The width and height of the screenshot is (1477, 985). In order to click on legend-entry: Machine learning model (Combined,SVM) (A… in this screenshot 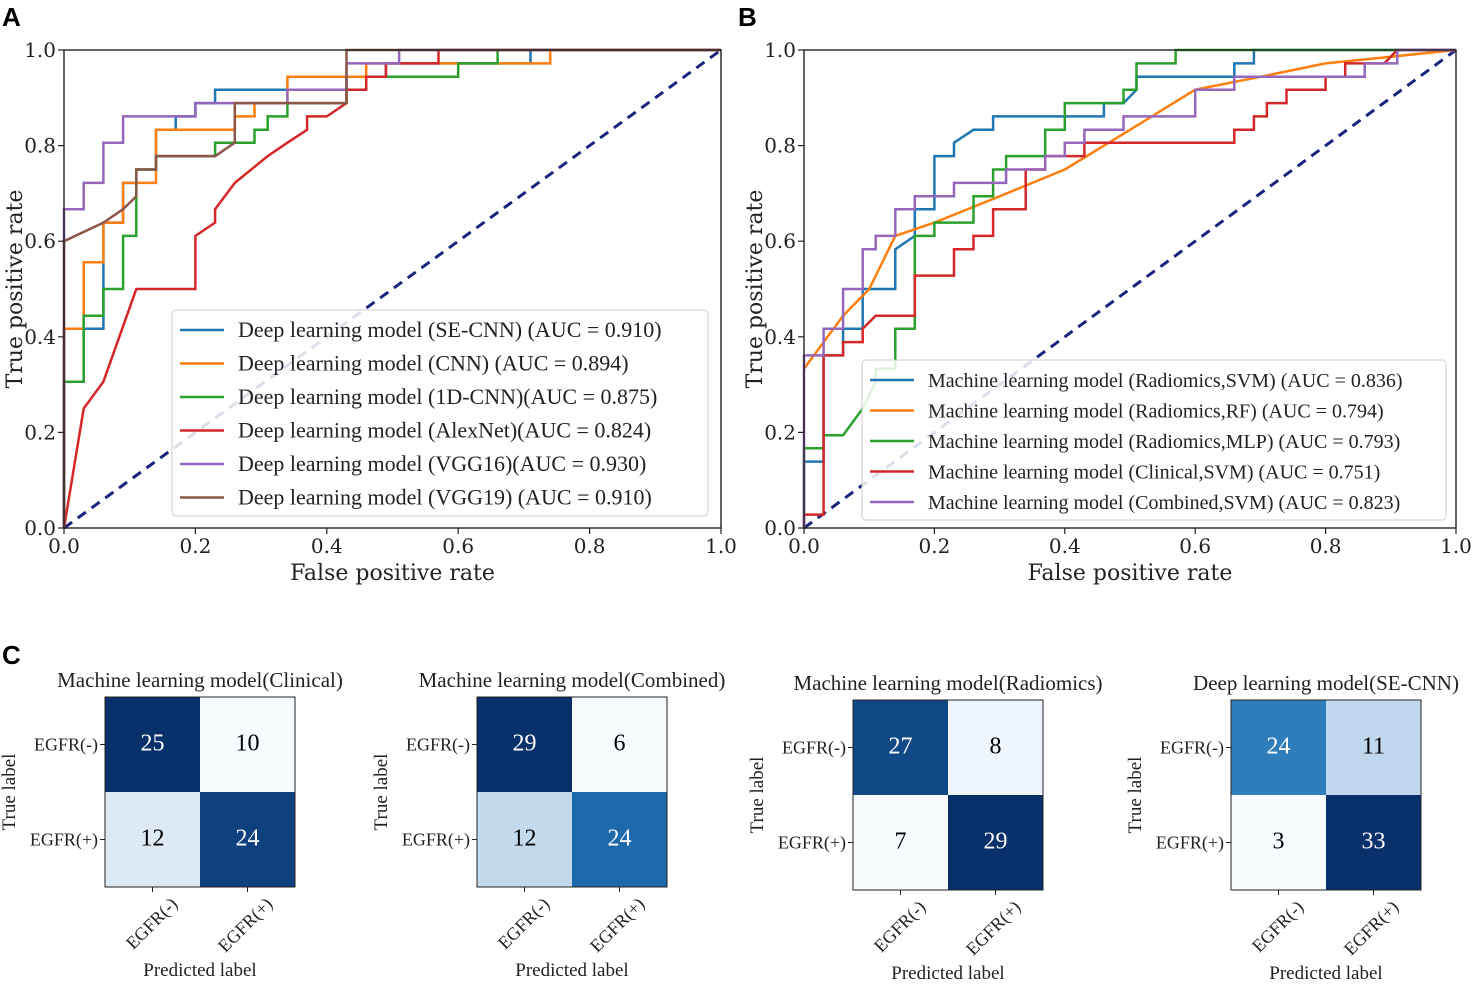, I will do `click(1164, 503)`.